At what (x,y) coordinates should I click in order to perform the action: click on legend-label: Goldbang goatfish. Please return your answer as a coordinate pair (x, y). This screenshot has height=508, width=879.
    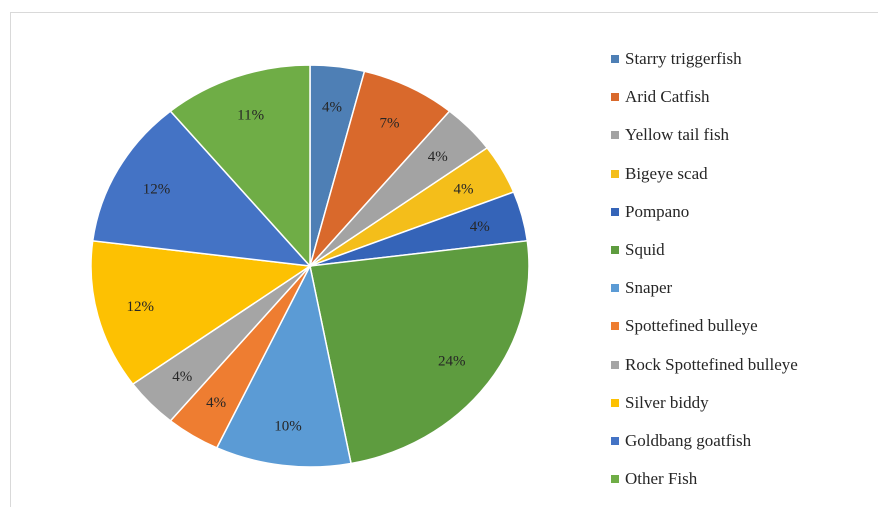
    Looking at the image, I should click on (688, 440).